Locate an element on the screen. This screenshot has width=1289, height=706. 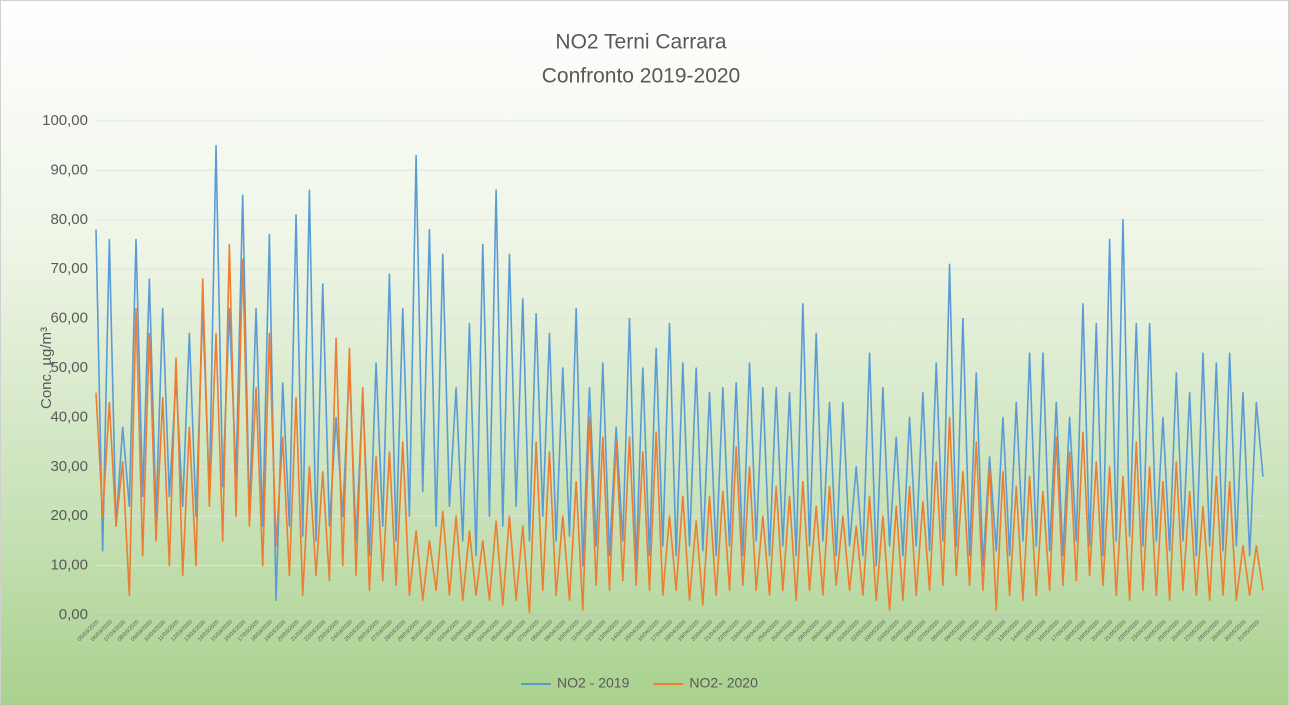
chart-subtitle: Confronto 2019-2020 is located at coordinates (641, 76).